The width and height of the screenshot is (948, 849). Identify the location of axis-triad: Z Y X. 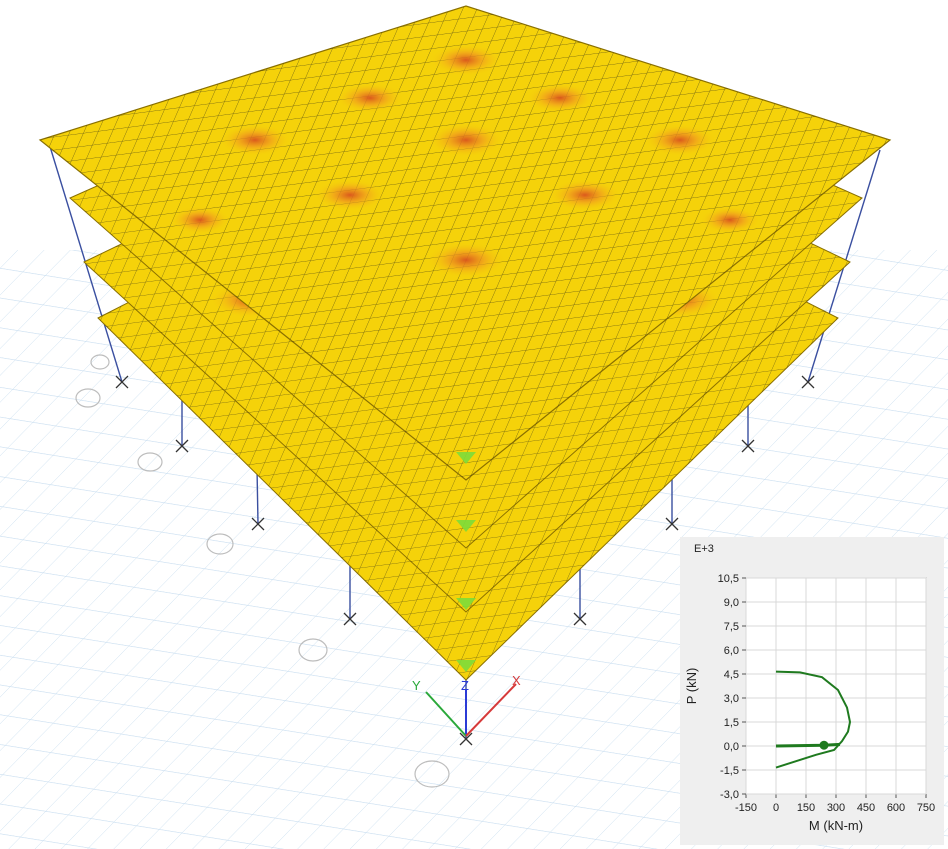
(466, 705).